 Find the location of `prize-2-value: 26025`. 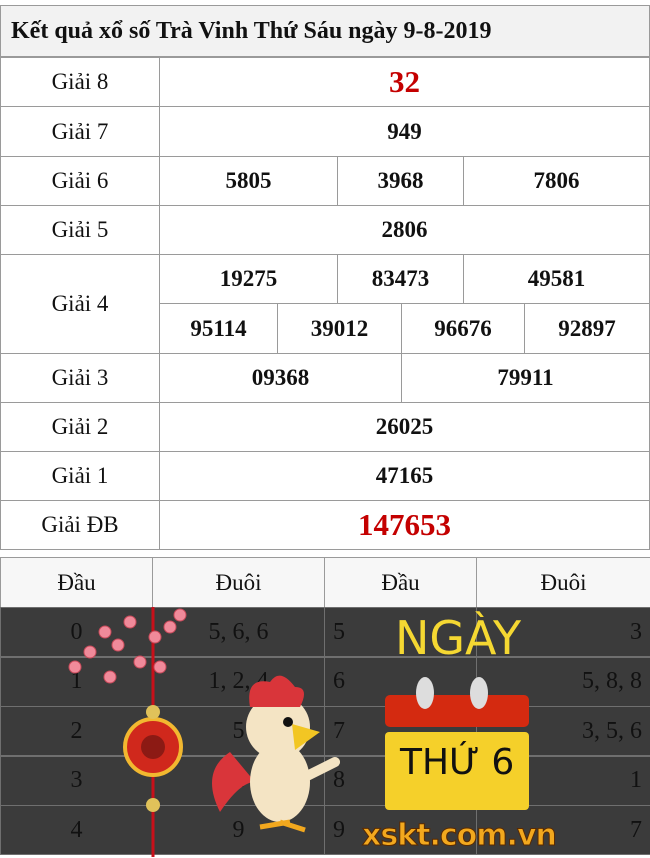

prize-2-value: 26025 is located at coordinates (404, 427).